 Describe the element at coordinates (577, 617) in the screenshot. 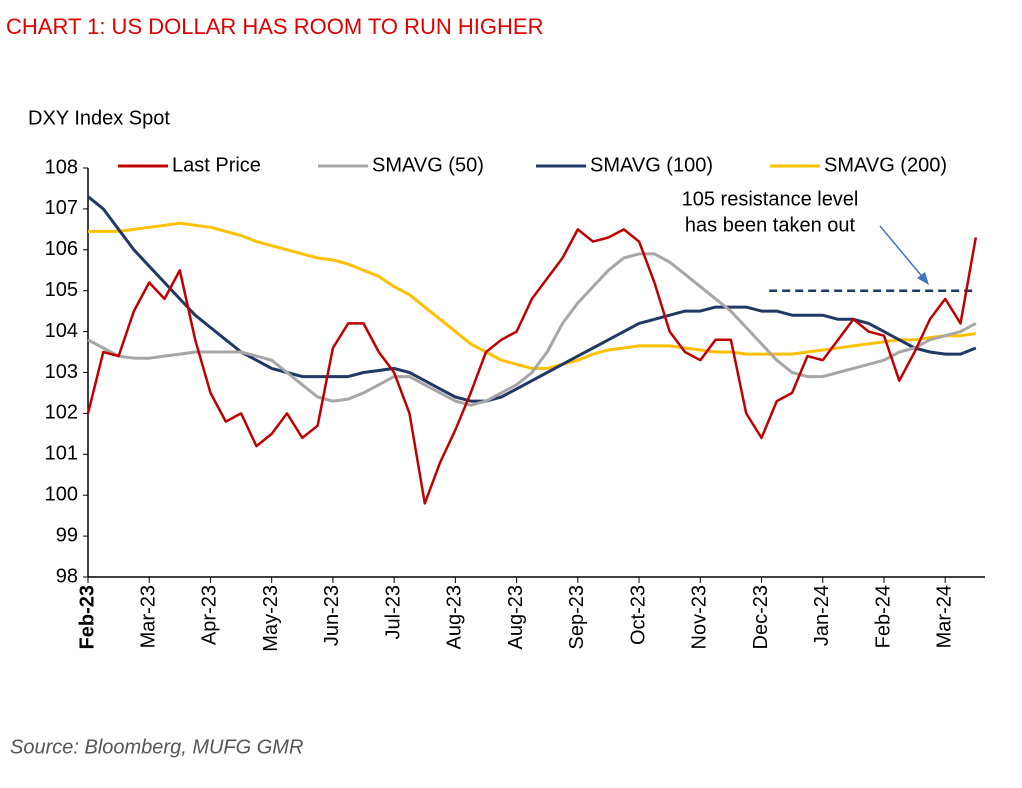

I see `x-tick-label: Sep-23` at that location.